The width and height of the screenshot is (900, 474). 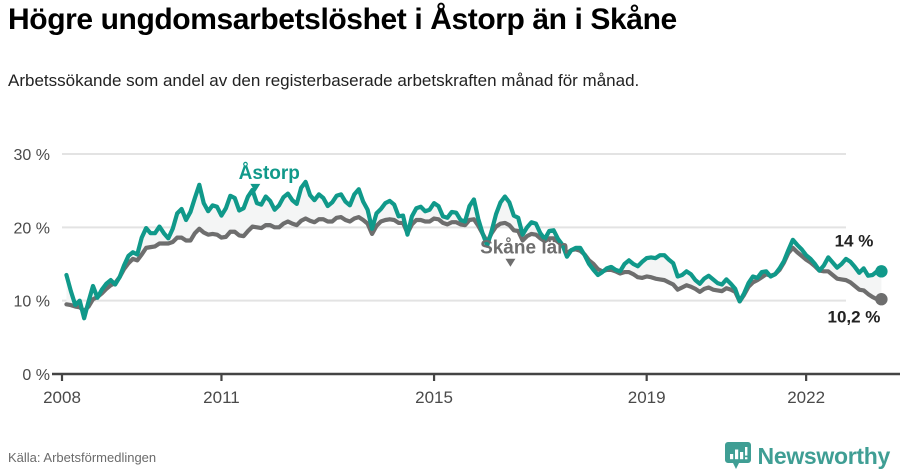 What do you see at coordinates (854, 317) in the screenshot?
I see `skane-end-label: 10,2 %` at bounding box center [854, 317].